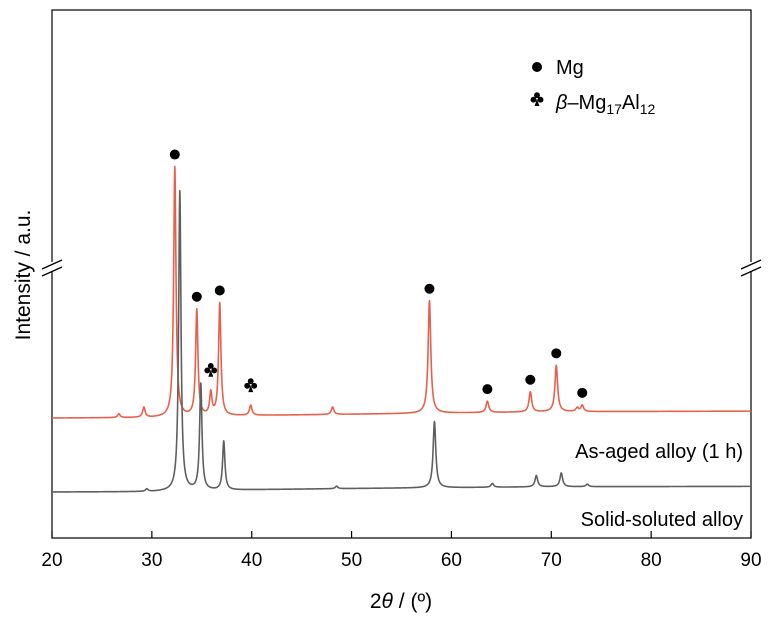  Describe the element at coordinates (51, 560) in the screenshot. I see `x-tick-label-20: 20` at that location.